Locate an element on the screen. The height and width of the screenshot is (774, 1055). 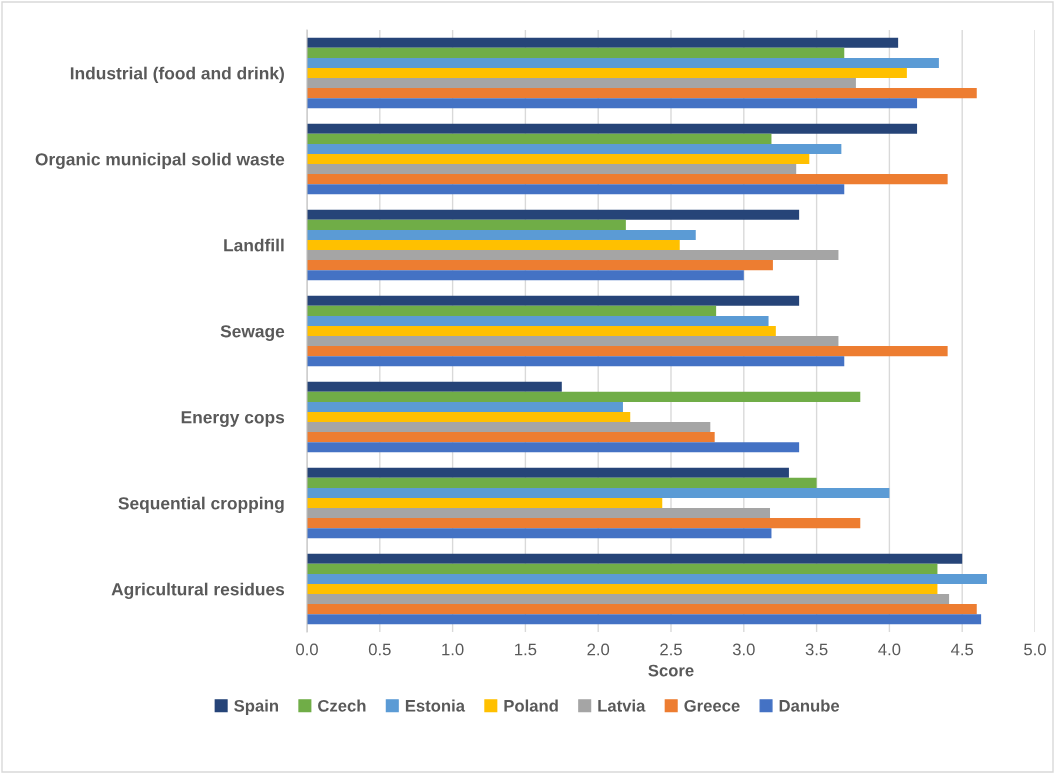
legend-label: Danube is located at coordinates (809, 705).